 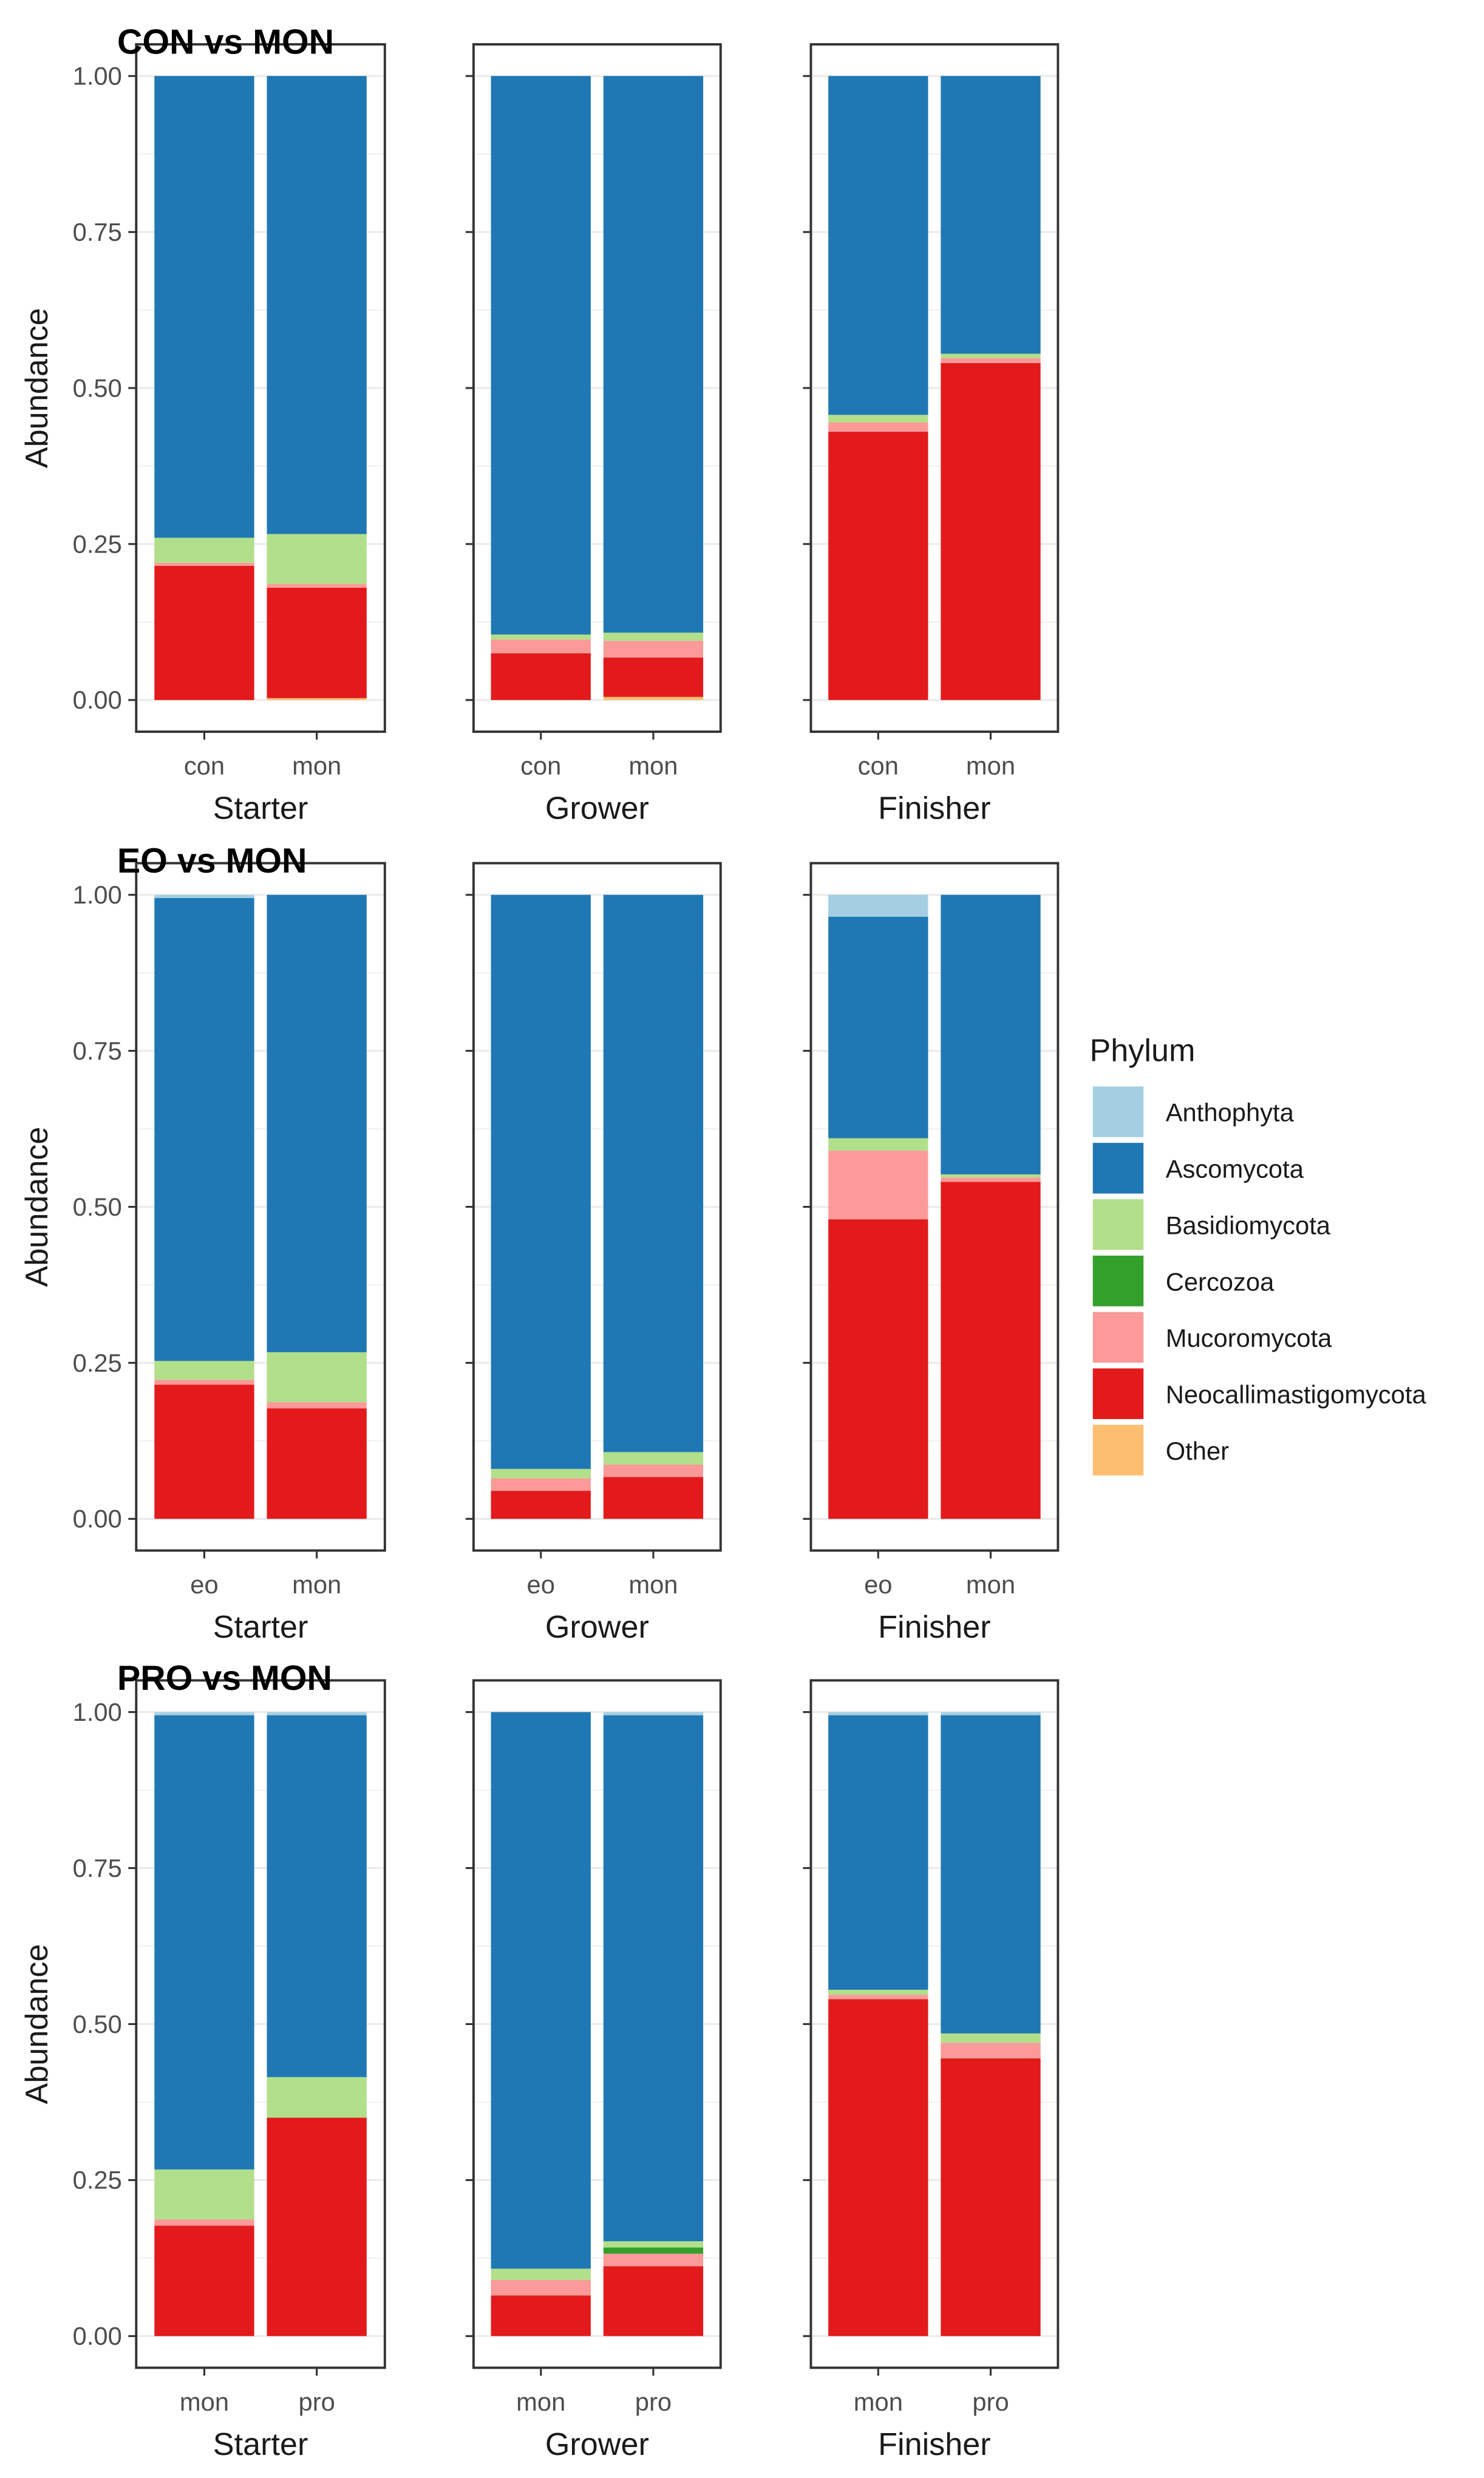 I want to click on panel-grower: mon pro Grower, so click(x=593, y=2070).